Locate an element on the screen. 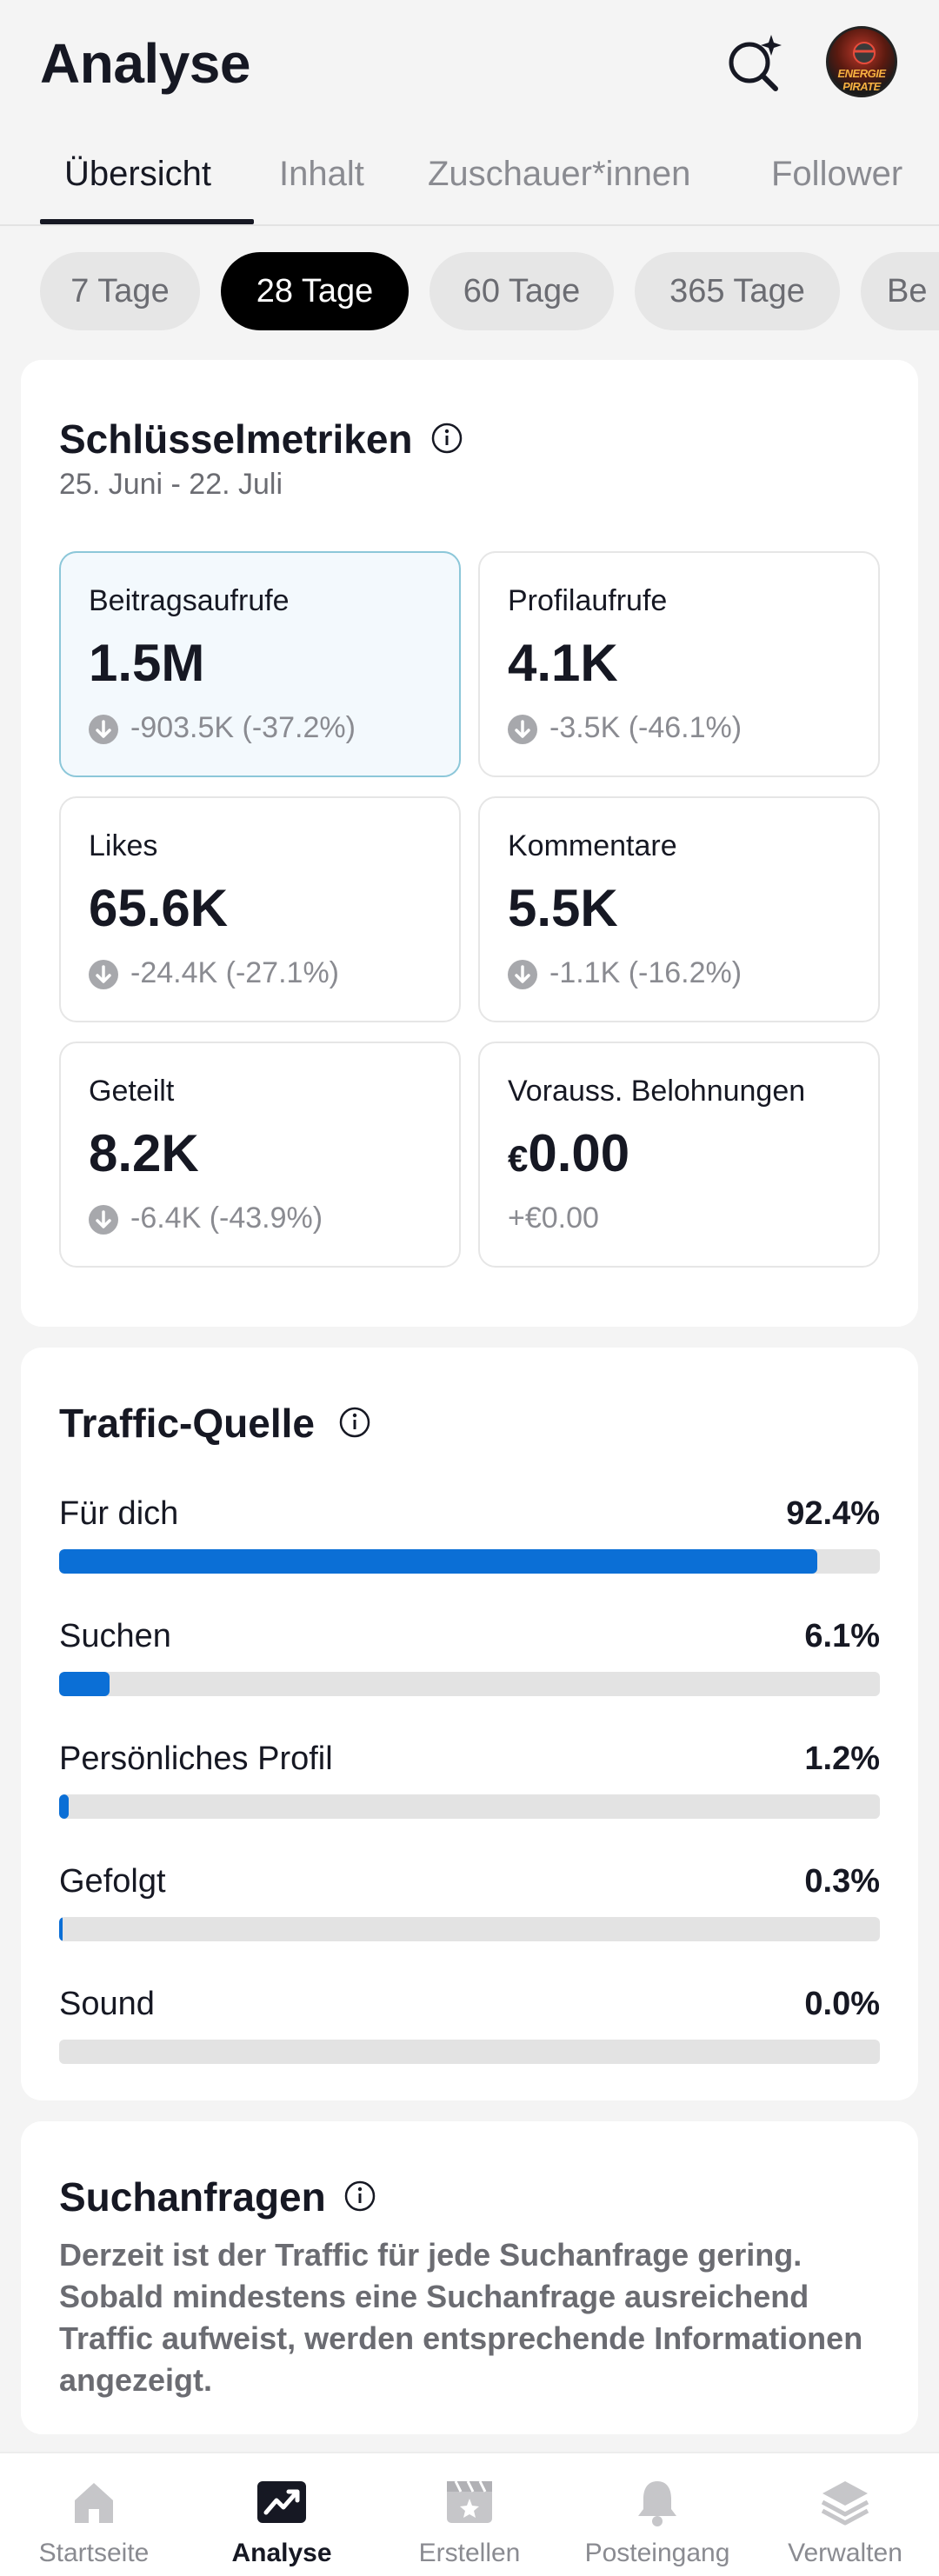  metric-change: +€0.00 is located at coordinates (554, 1218).